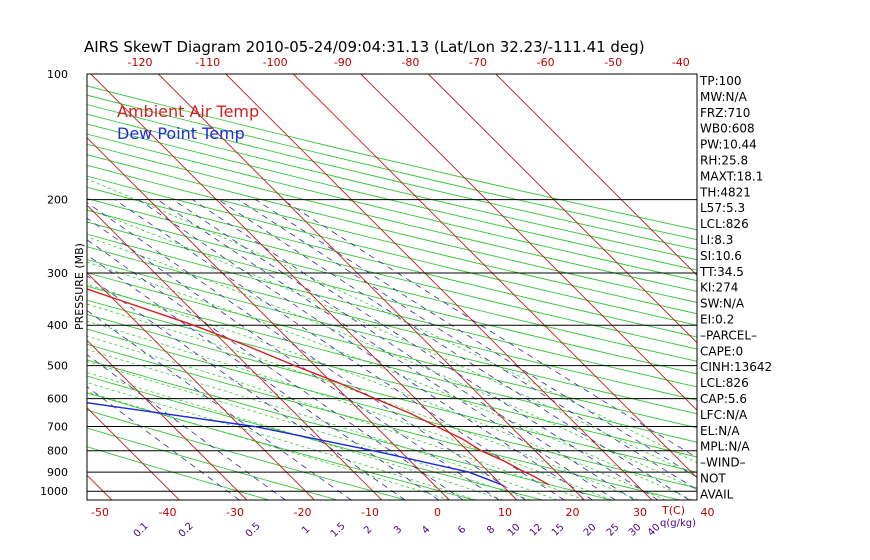 This screenshot has height=560, width=870. I want to click on top-temp-tick-label: -120, so click(140, 62).